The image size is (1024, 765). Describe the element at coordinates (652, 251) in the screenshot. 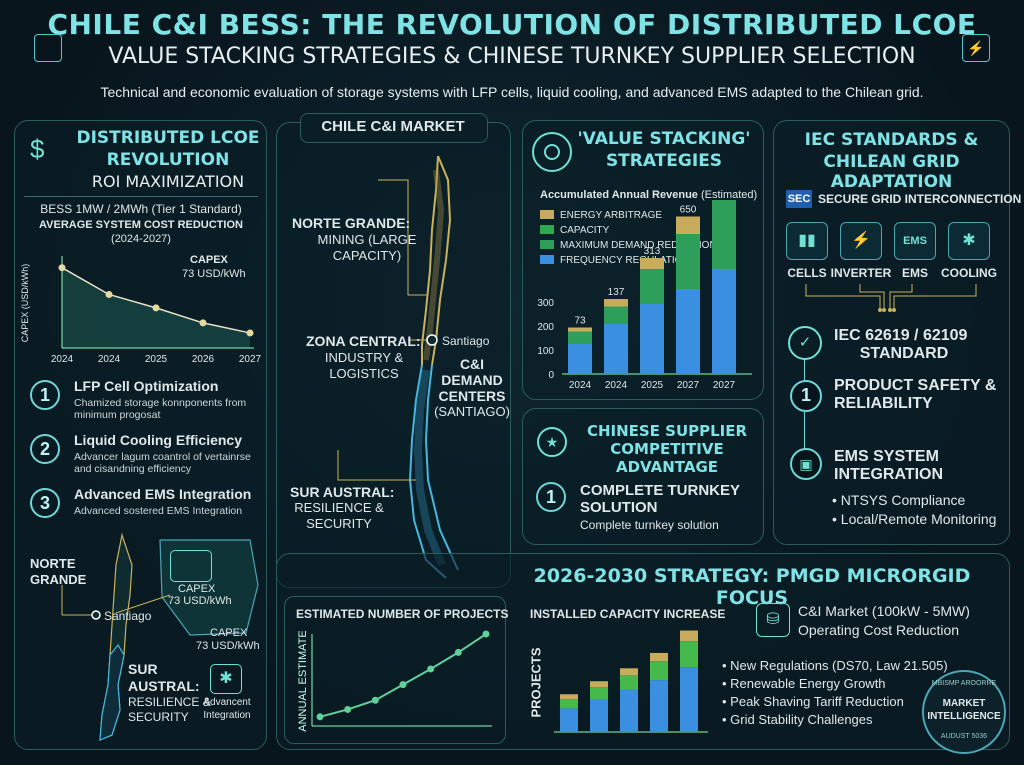

I see `value-data-label: 313` at that location.